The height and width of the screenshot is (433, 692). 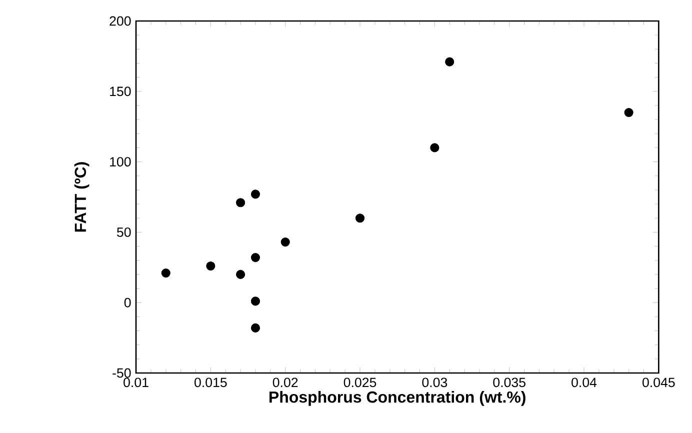 What do you see at coordinates (435, 383) in the screenshot?
I see `x-tick-label: 0.03` at bounding box center [435, 383].